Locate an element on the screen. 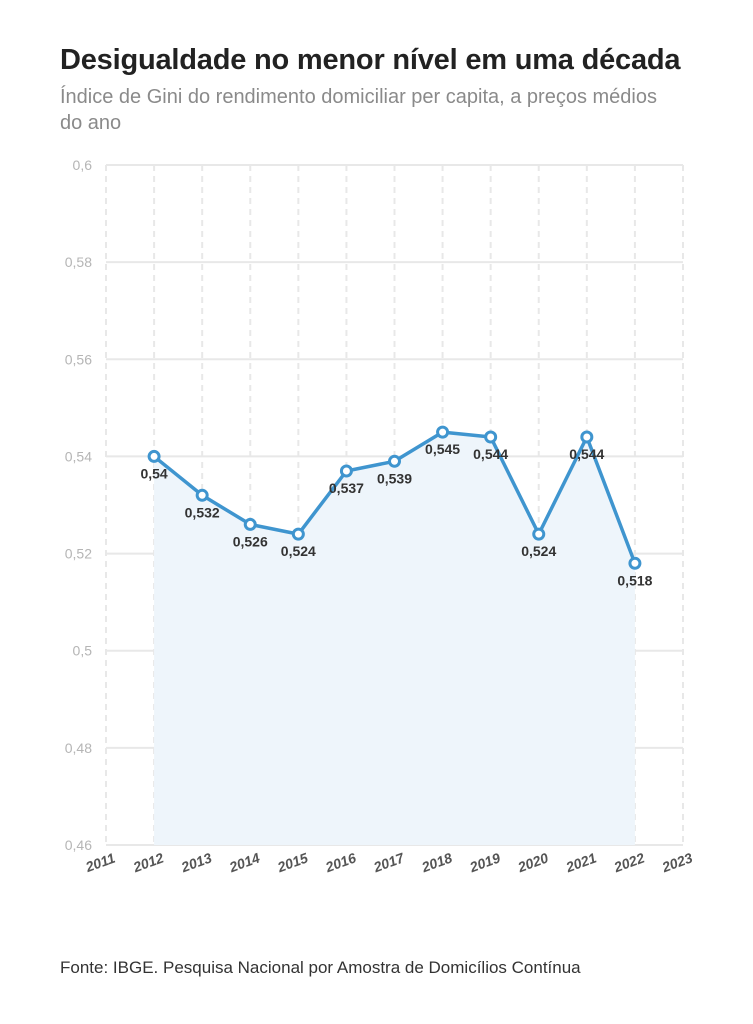 The height and width of the screenshot is (1024, 753). y-tick-label: 0,54 is located at coordinates (78, 456).